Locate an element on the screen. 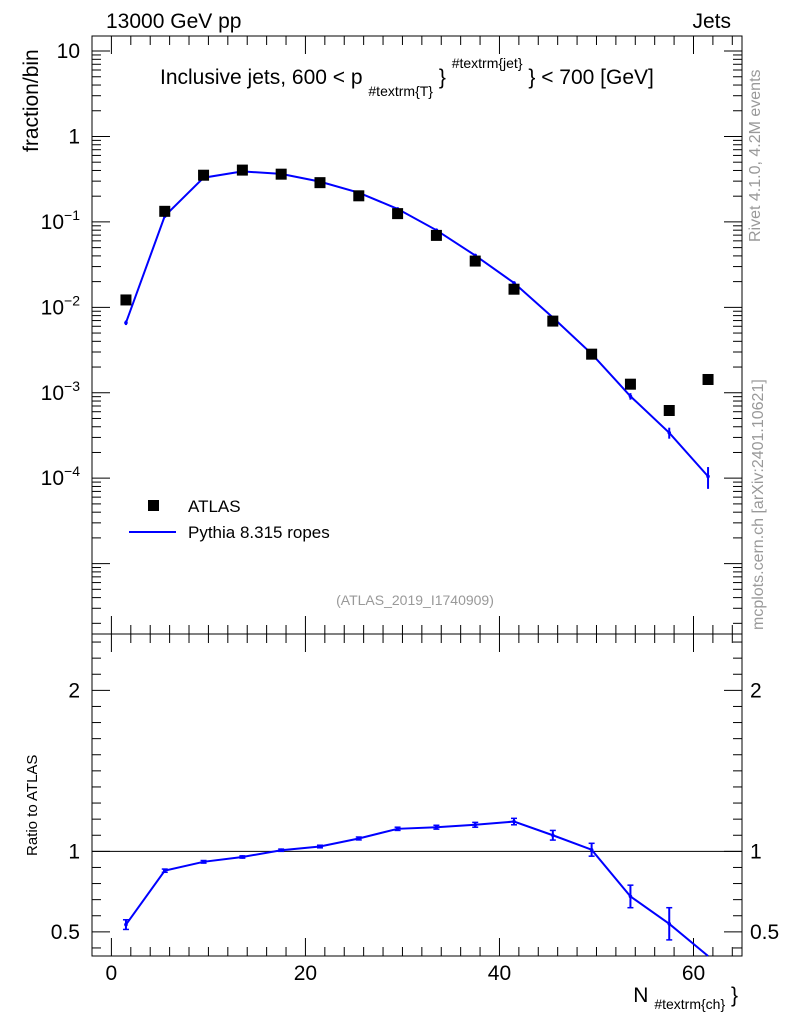  analysis-id-label: (ATLAS_2019_I1740909) is located at coordinates (415, 600).